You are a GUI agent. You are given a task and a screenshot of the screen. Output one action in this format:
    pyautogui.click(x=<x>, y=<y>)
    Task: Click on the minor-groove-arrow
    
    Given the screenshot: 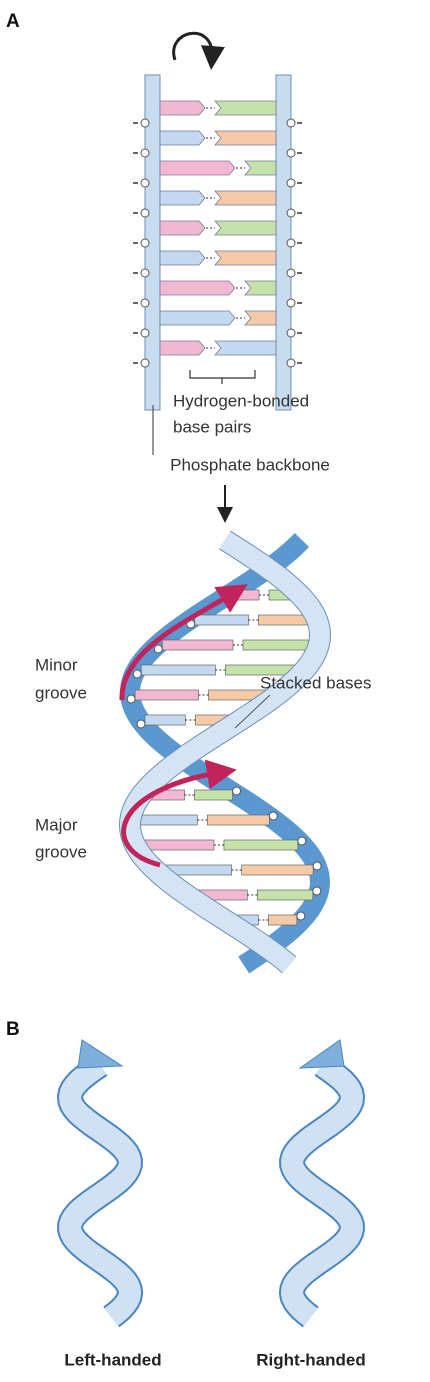 What is the action you would take?
    pyautogui.click(x=183, y=642)
    